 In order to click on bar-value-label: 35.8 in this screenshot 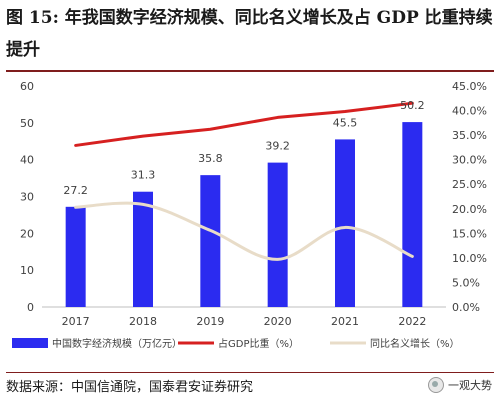, I will do `click(210, 158)`.